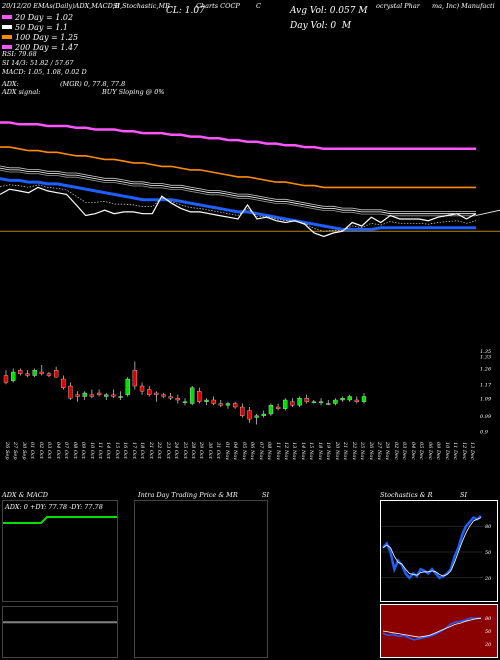 This screenshot has height=660, width=500. What do you see at coordinates (54, 507) in the screenshot?
I see `adx-readout-text: ADX: 0 +DY: 77.78 -DY: 77.78` at bounding box center [54, 507].